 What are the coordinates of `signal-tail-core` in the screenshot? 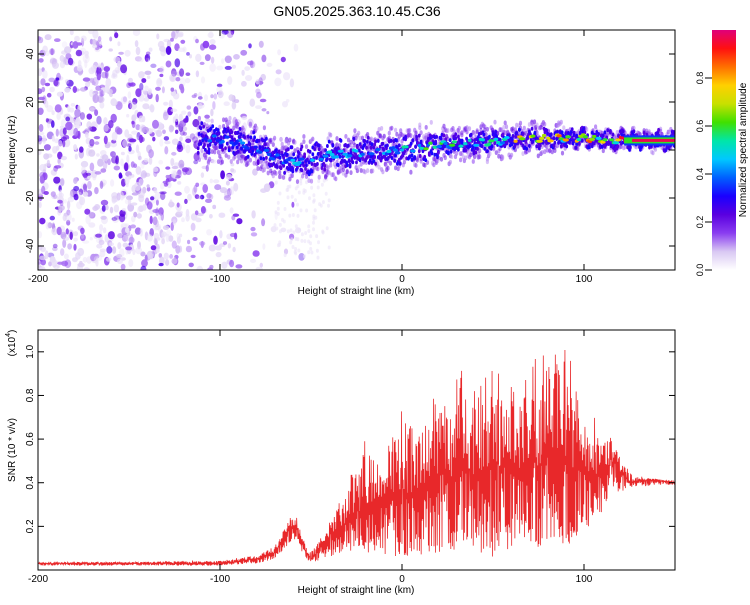 It's located at (653, 140).